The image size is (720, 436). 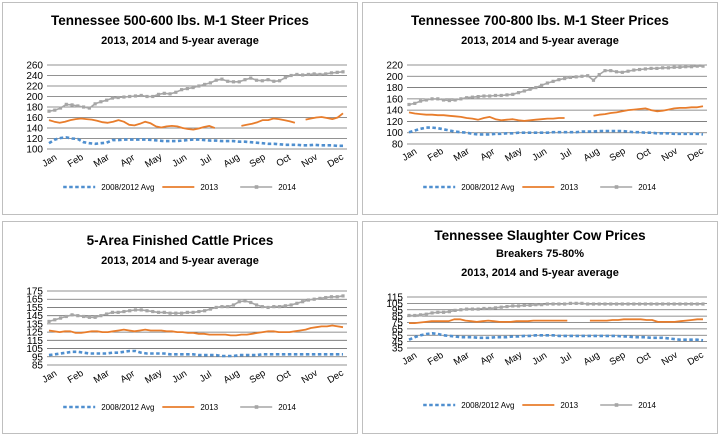 What do you see at coordinates (180, 240) in the screenshot?
I see `chart-title: 5-Area Finished Cattle Prices` at bounding box center [180, 240].